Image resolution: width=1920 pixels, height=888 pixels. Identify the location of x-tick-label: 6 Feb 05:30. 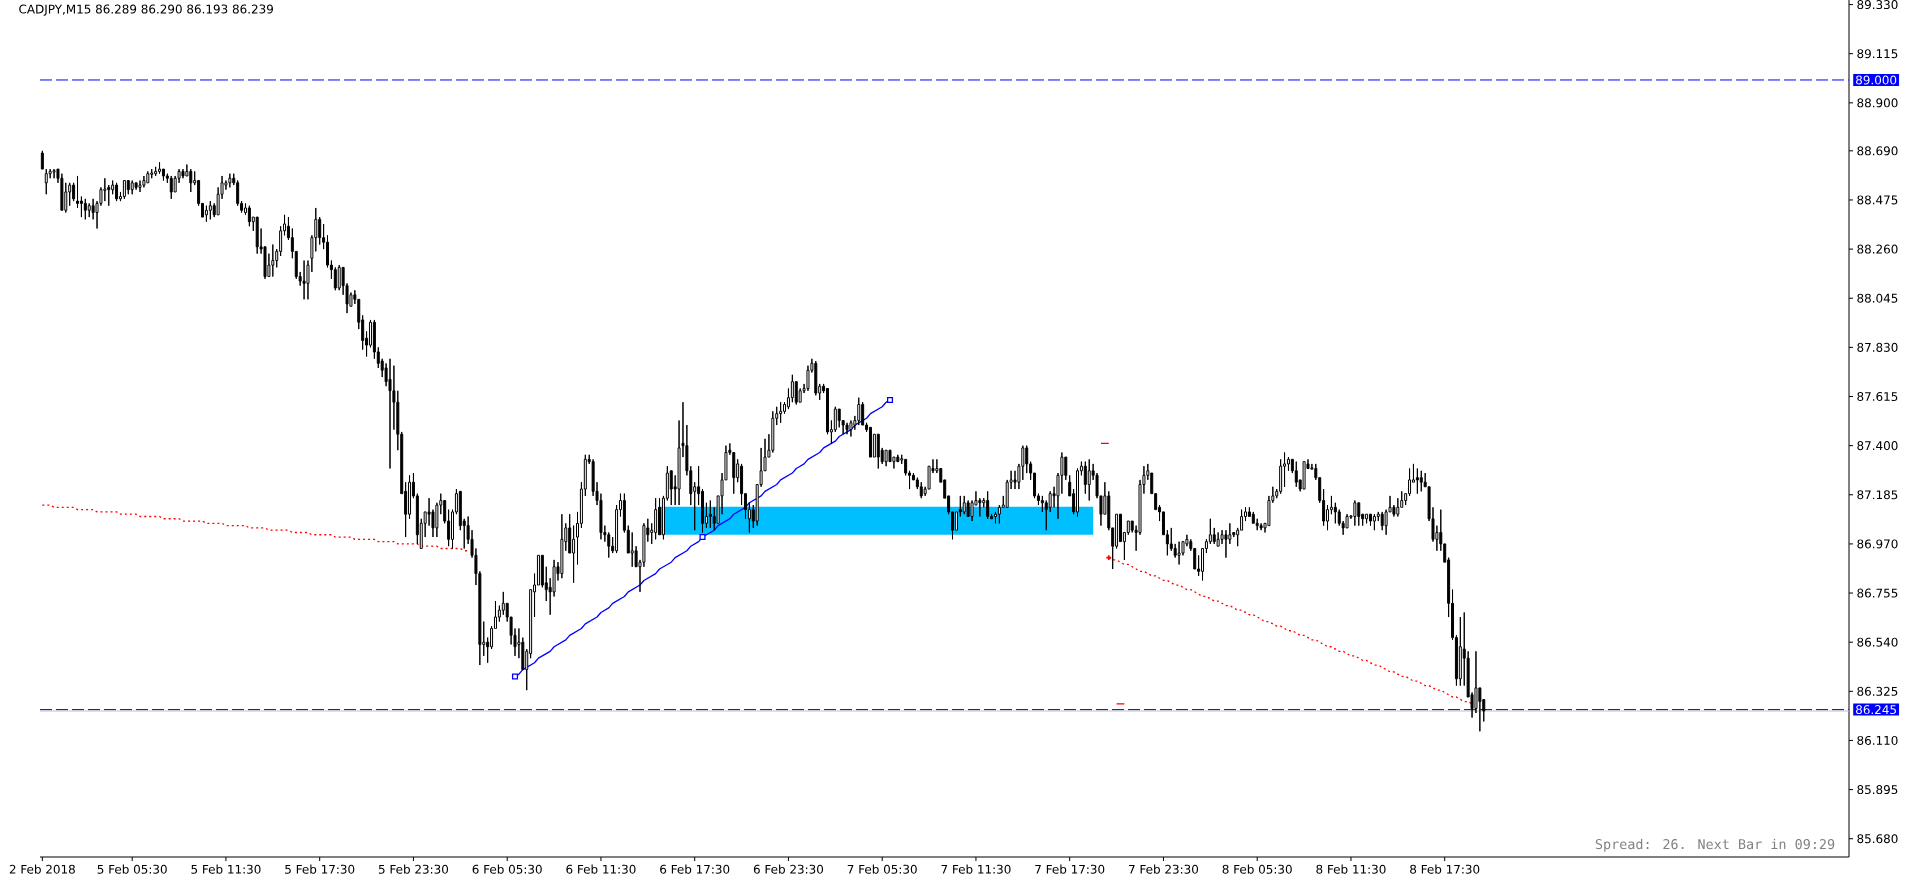
(507, 869).